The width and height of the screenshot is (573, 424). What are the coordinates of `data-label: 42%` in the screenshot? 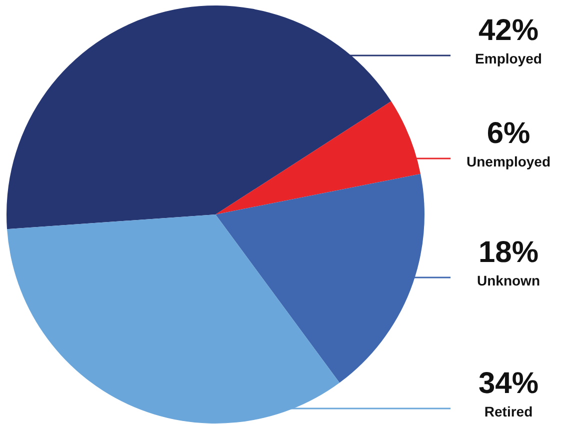 It's located at (508, 30).